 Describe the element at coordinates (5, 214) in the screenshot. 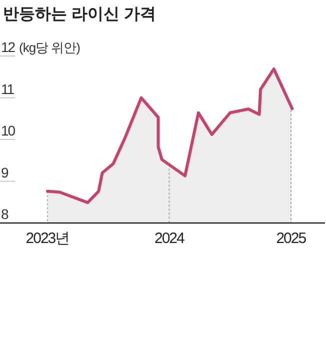

I see `y-tick-label: 8` at that location.